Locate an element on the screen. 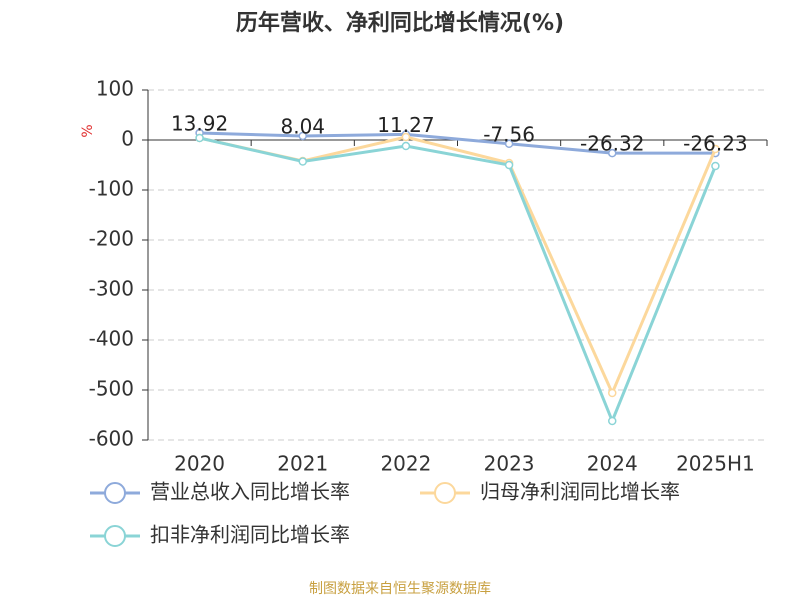 The width and height of the screenshot is (800, 600). x-tick-label: 2020 is located at coordinates (199, 464).